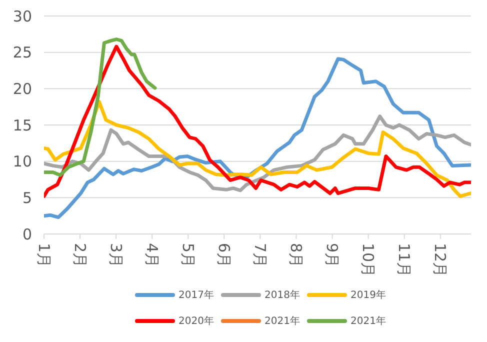 Image resolution: width=487 pixels, height=342 pixels. I want to click on x-tick-label: 11月, so click(404, 260).